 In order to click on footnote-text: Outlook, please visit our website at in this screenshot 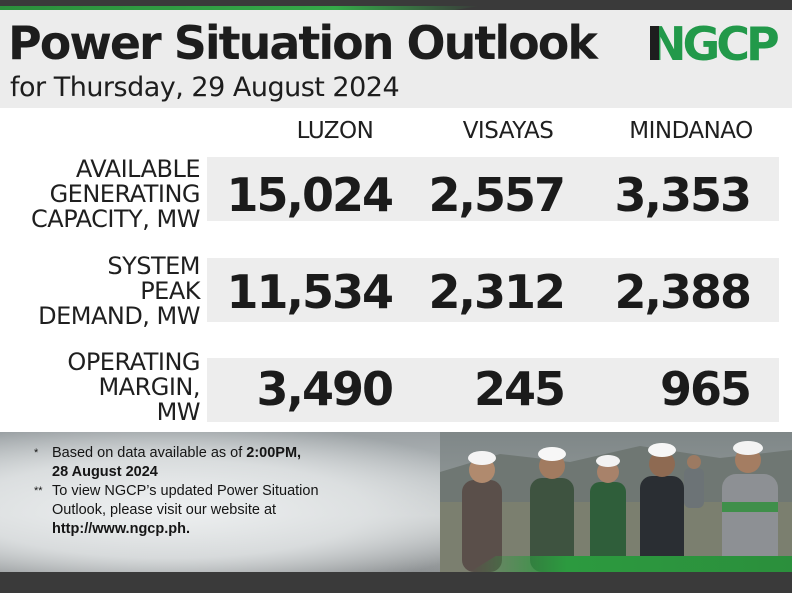, I will do `click(164, 510)`.